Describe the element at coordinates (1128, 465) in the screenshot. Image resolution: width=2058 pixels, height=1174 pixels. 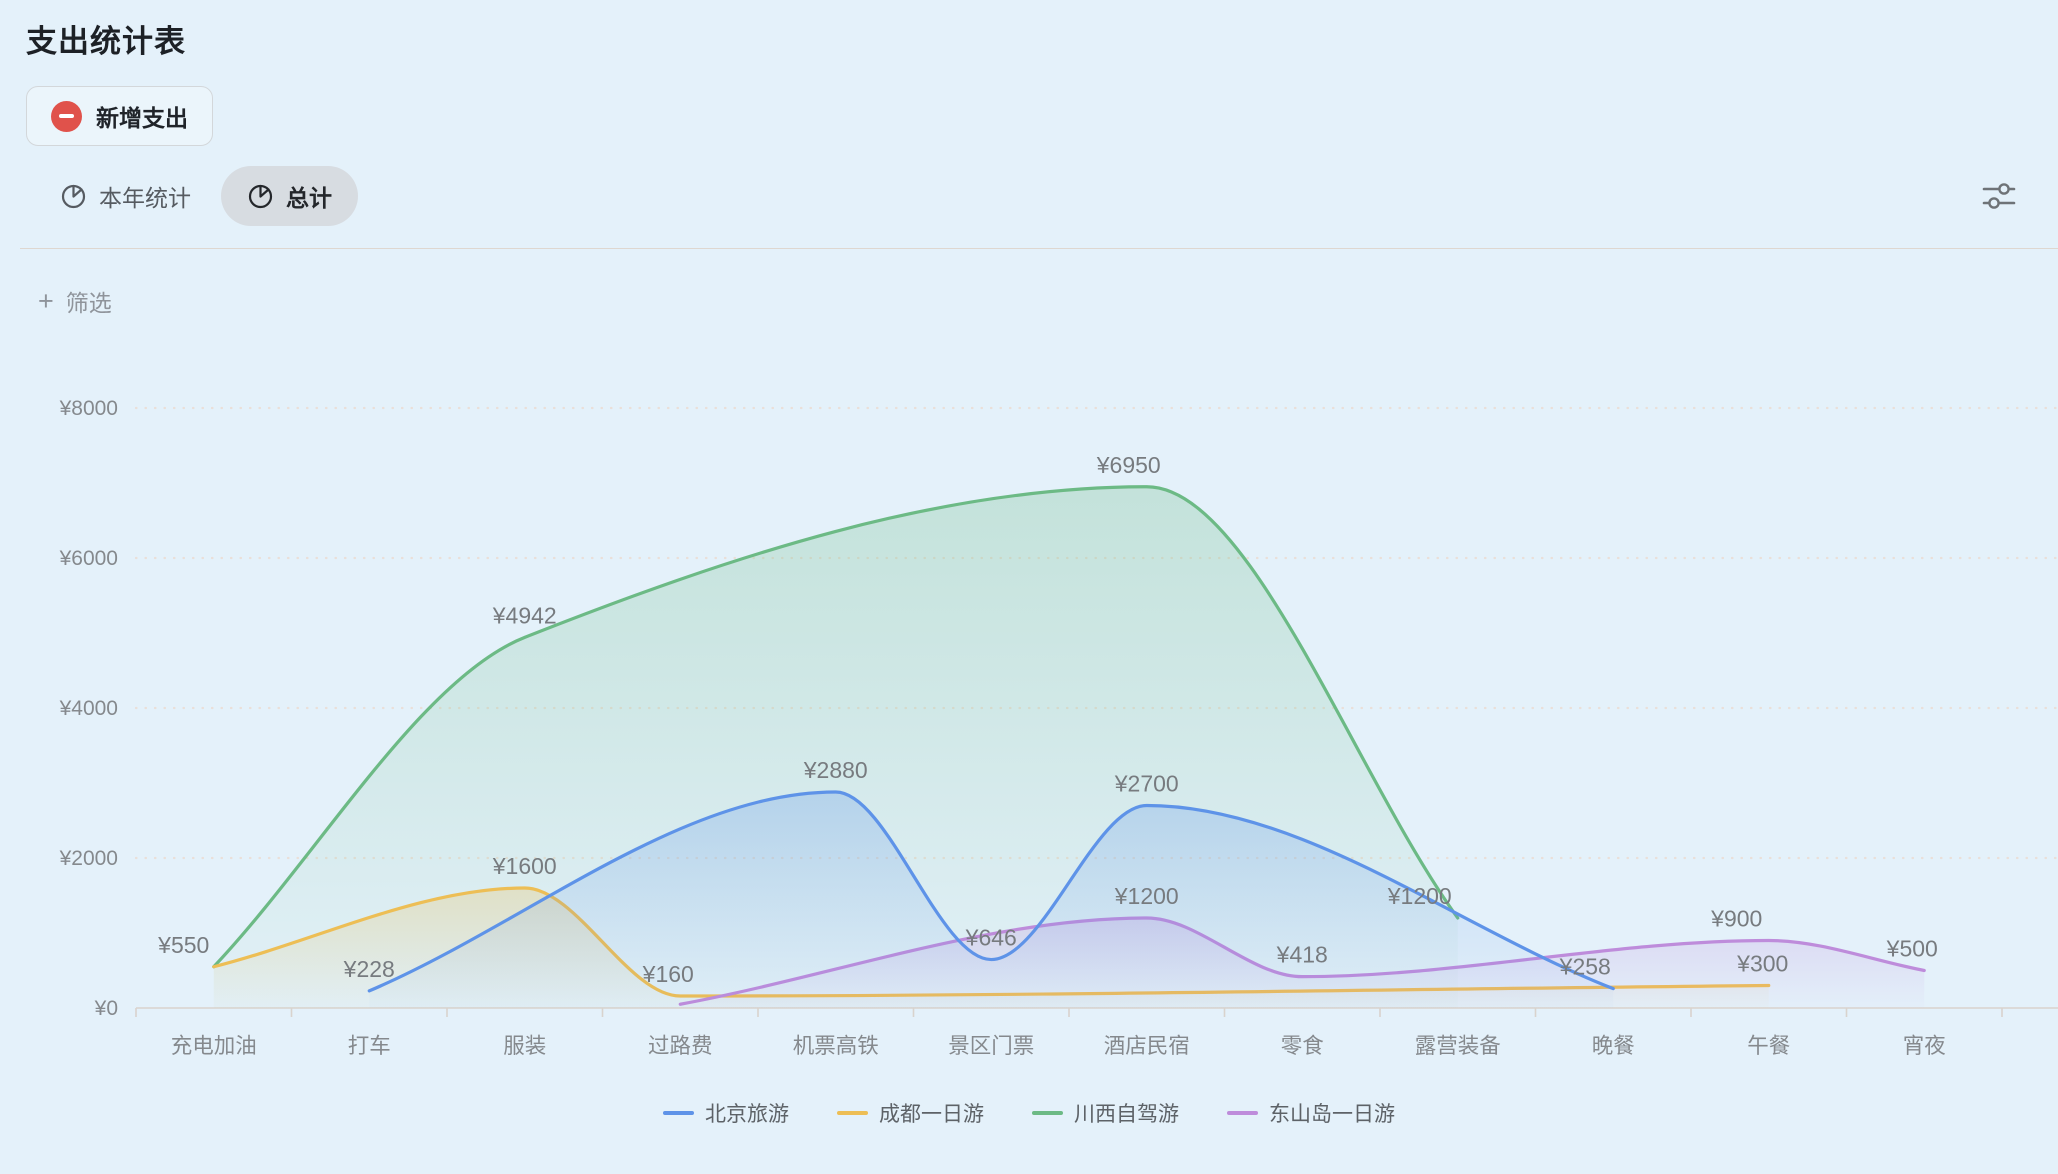
I see `data-point-label: ¥6950` at that location.